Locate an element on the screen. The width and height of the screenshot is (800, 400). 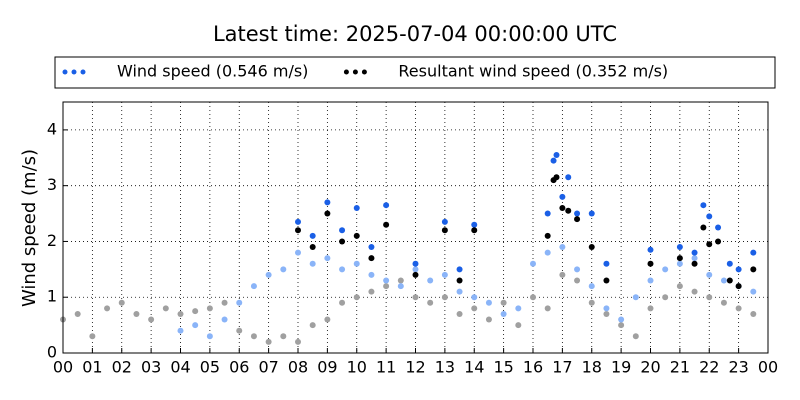
x-tick-label: 00 is located at coordinates (768, 367).